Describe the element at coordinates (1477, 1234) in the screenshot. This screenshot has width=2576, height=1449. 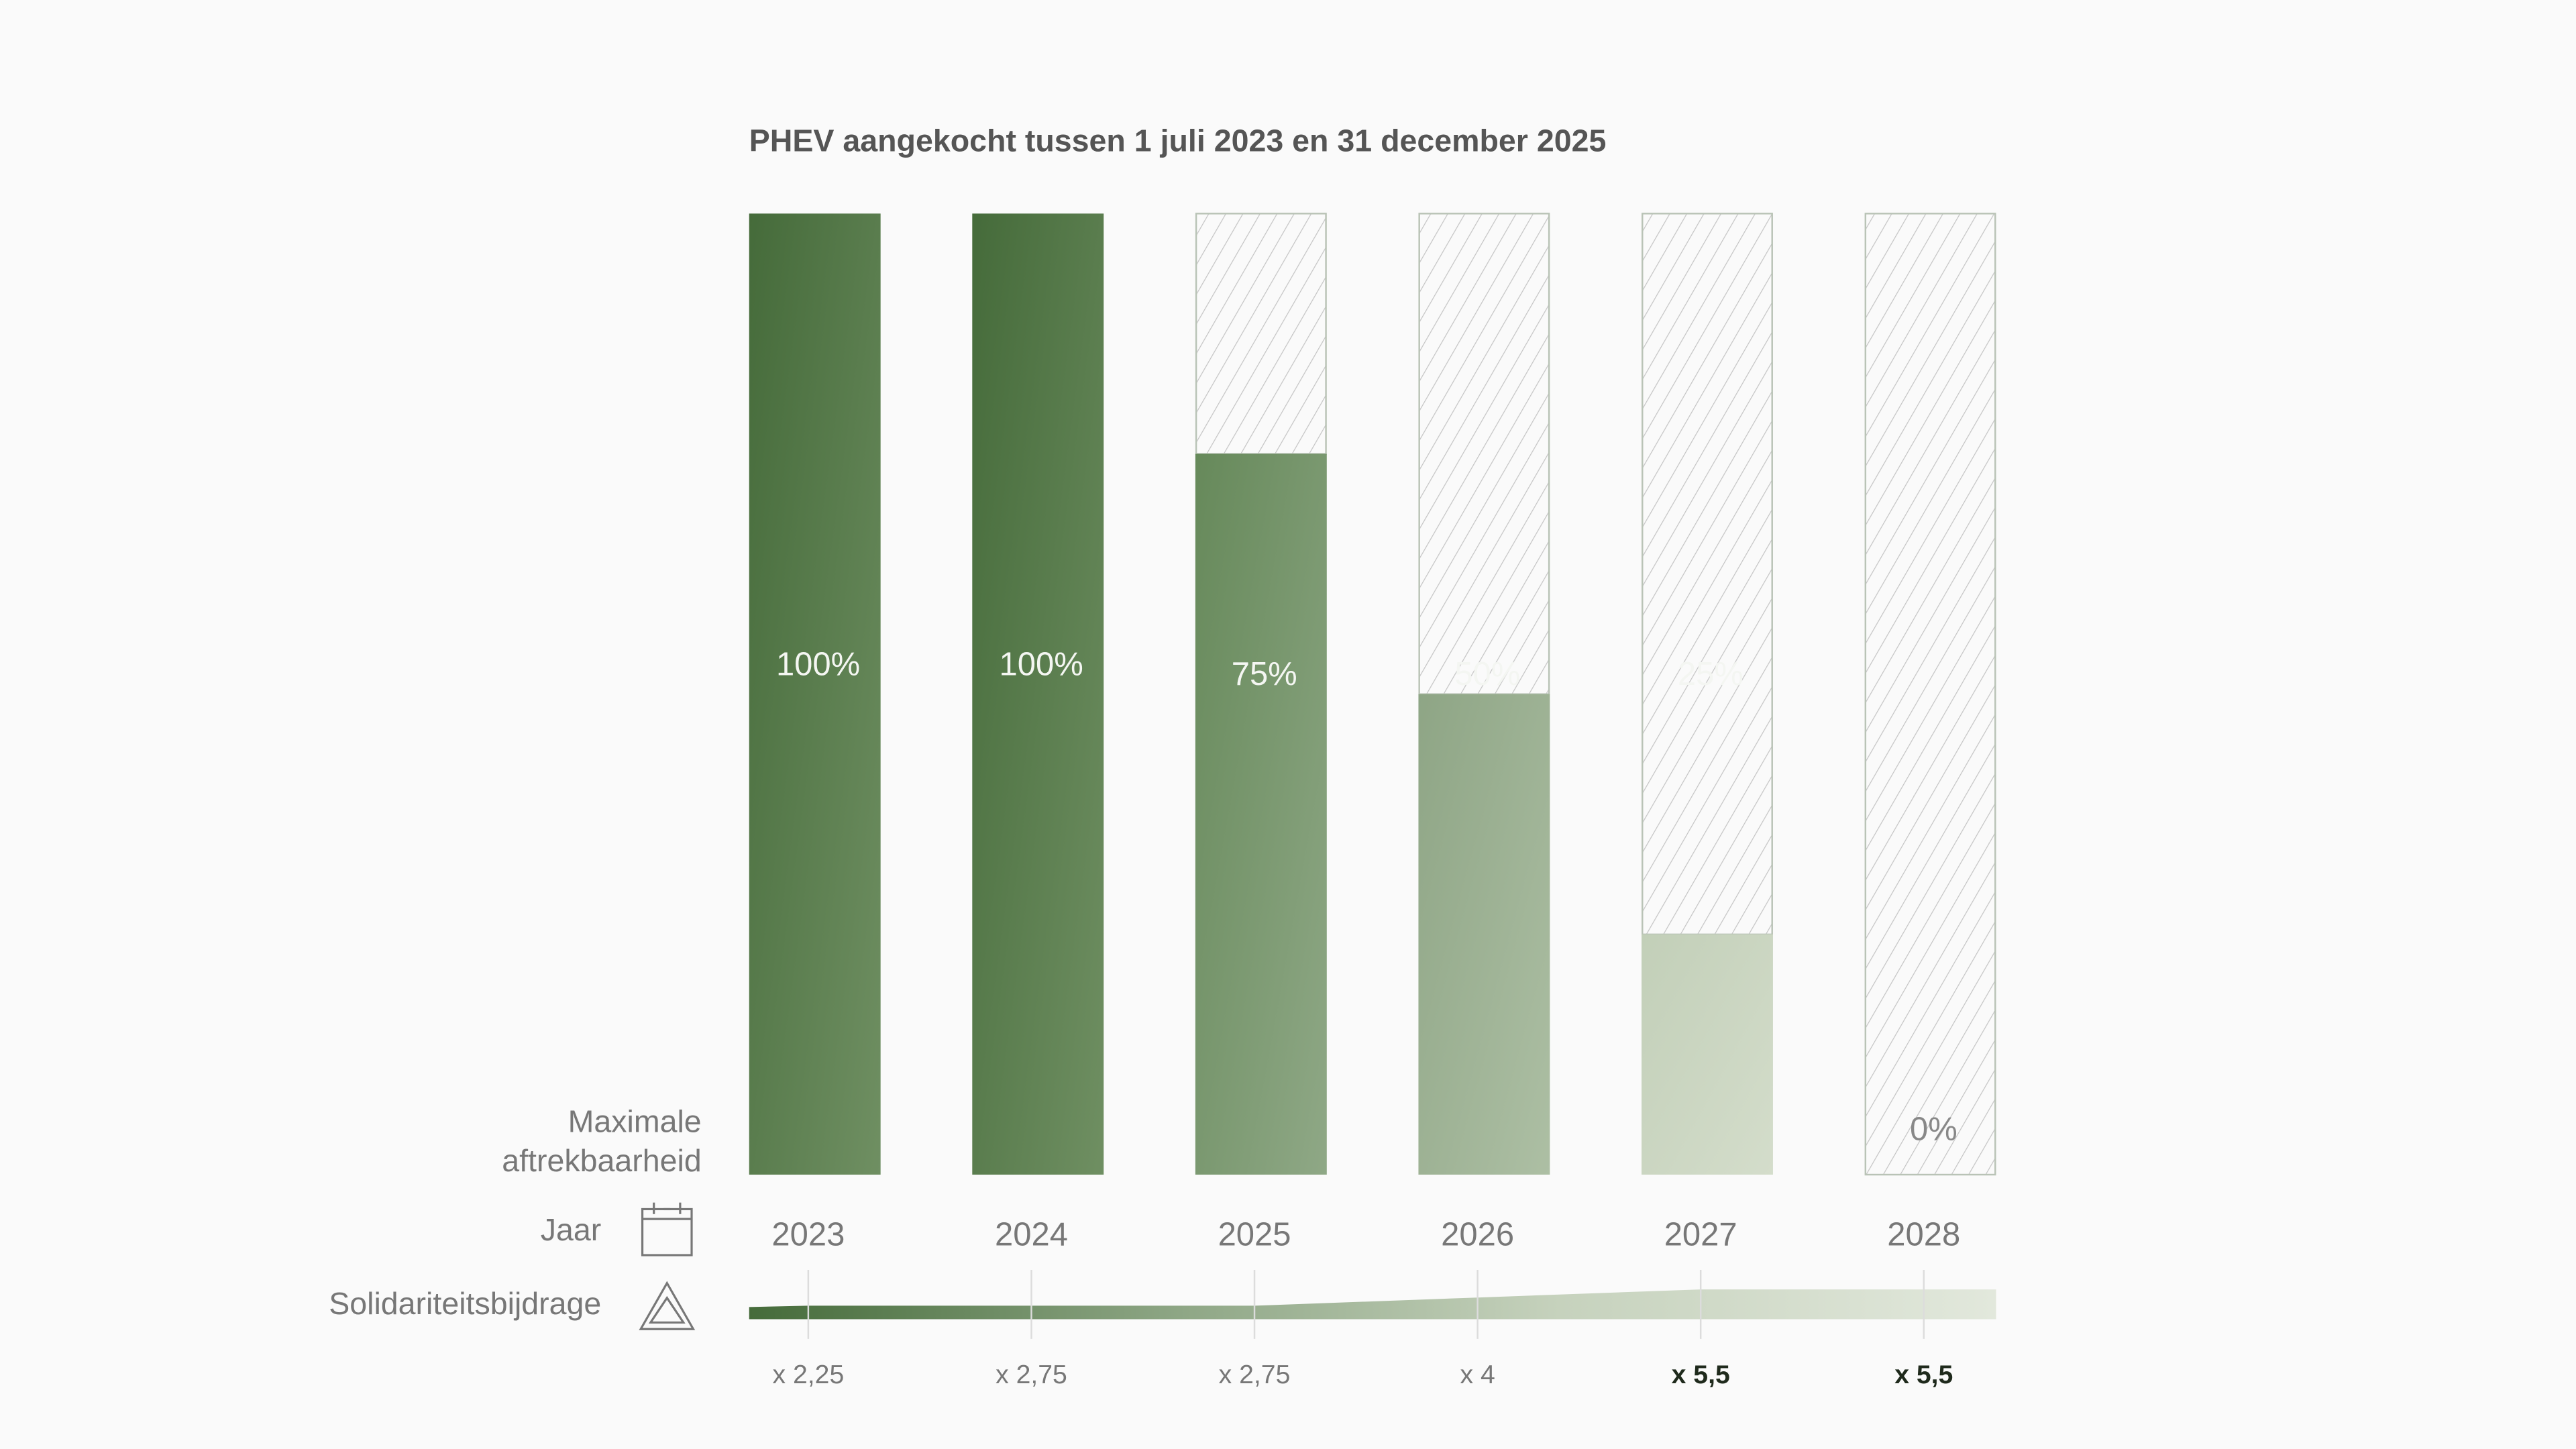
I see `year-label: 2026` at that location.